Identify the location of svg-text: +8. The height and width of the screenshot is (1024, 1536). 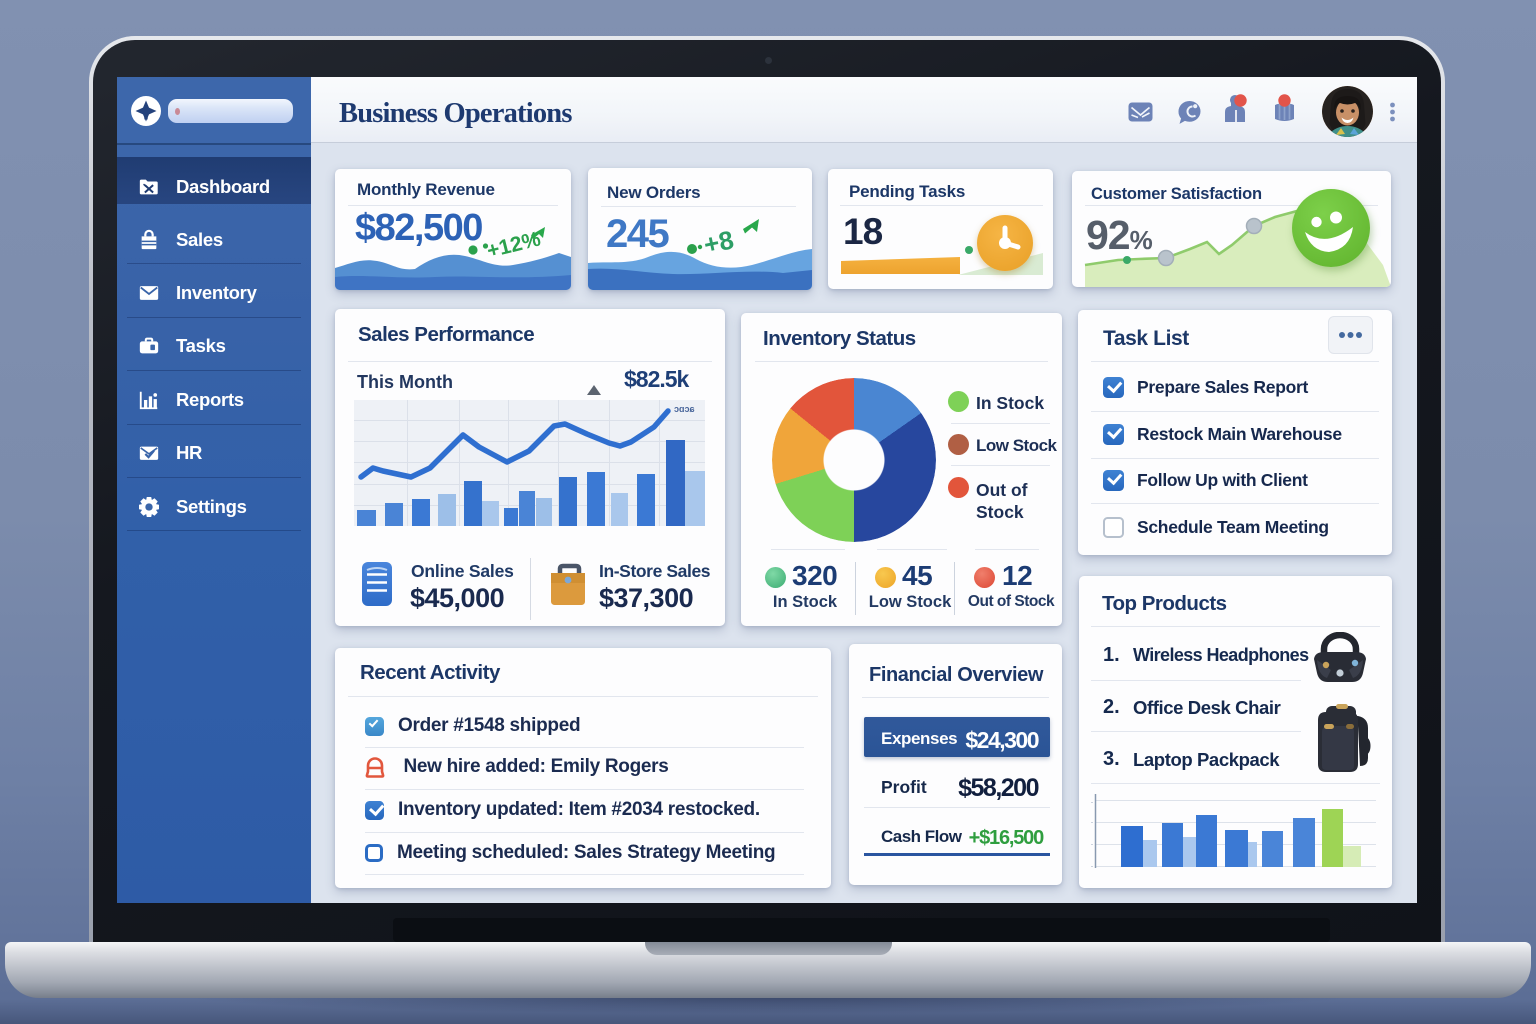
(718, 242).